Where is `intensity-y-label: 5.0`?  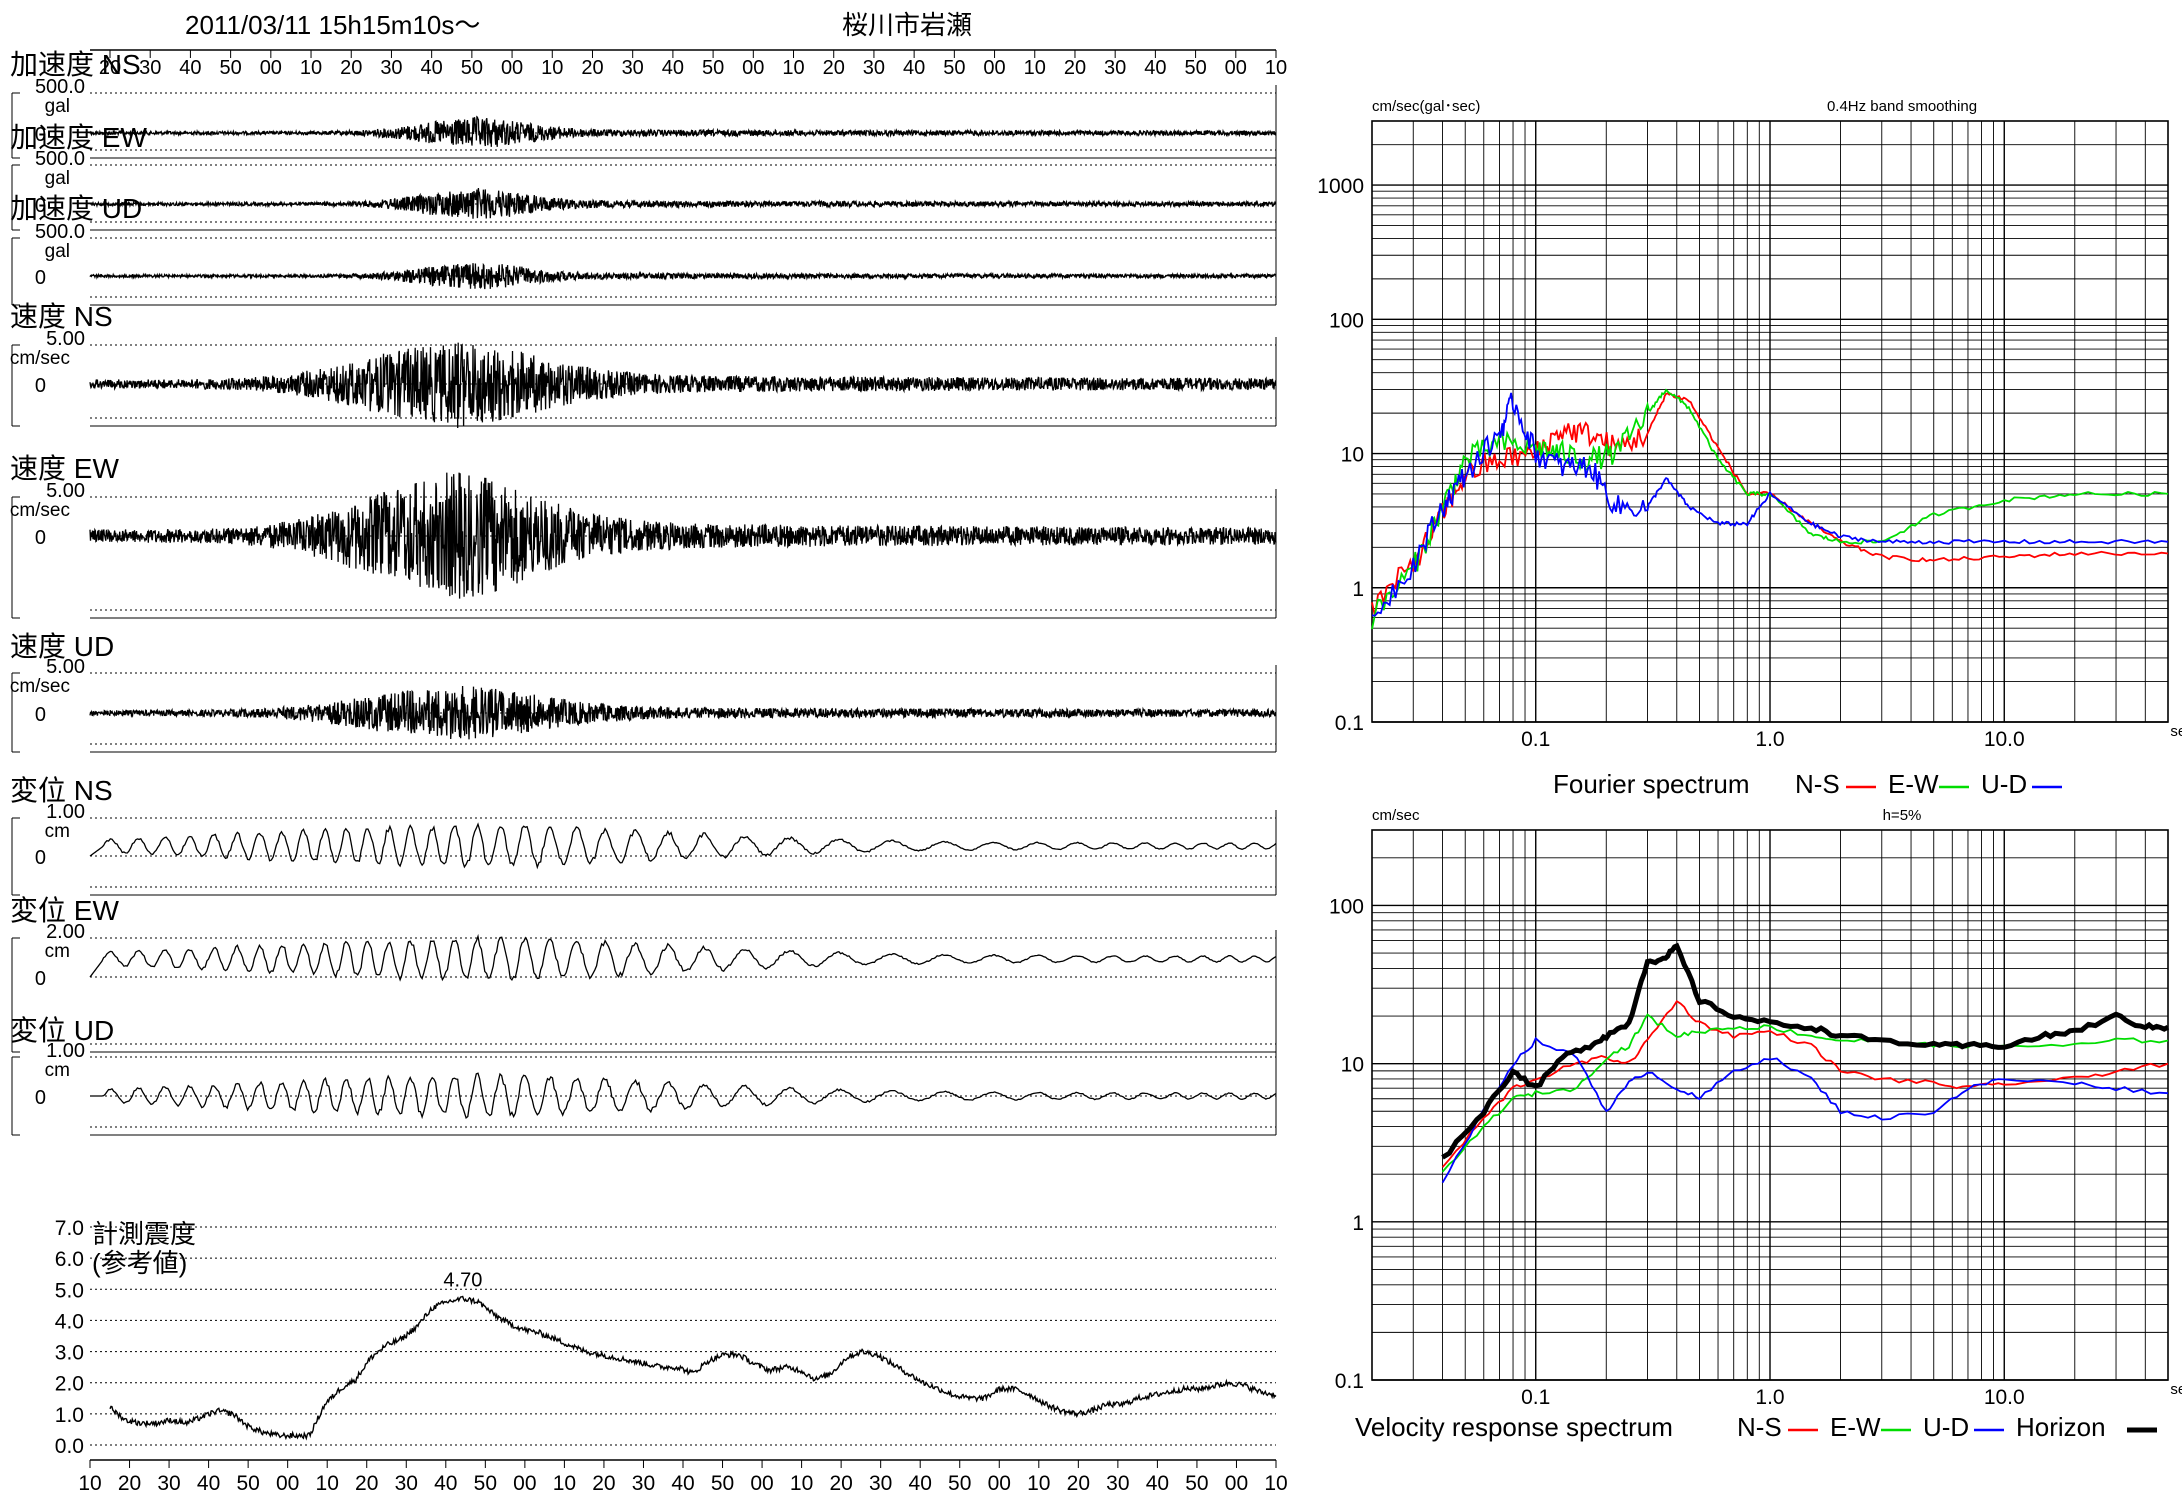 intensity-y-label: 5.0 is located at coordinates (69, 1290).